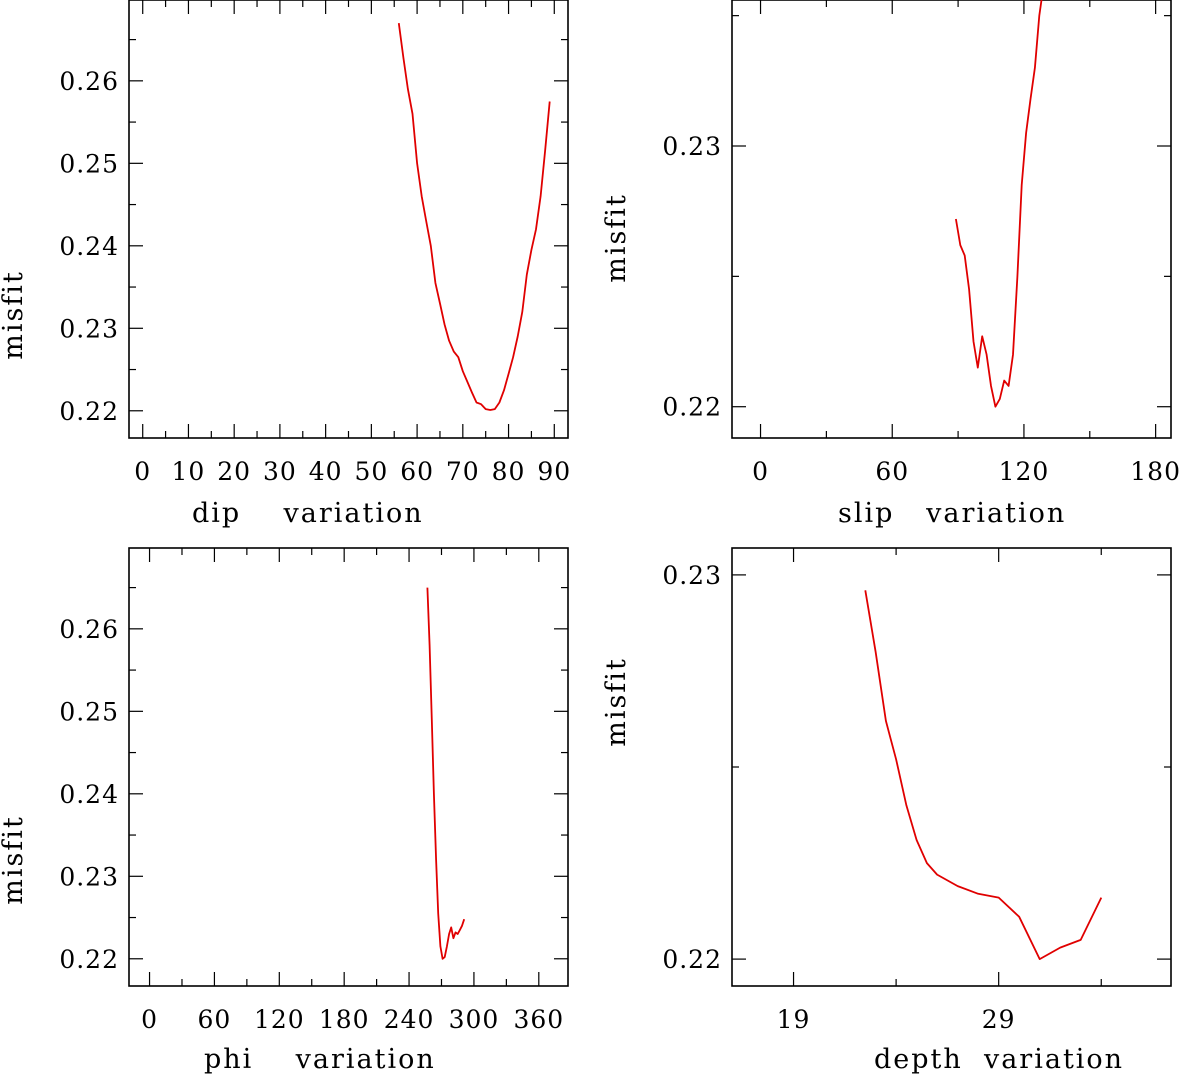  Describe the element at coordinates (189, 471) in the screenshot. I see `x-tick-label: 10` at that location.